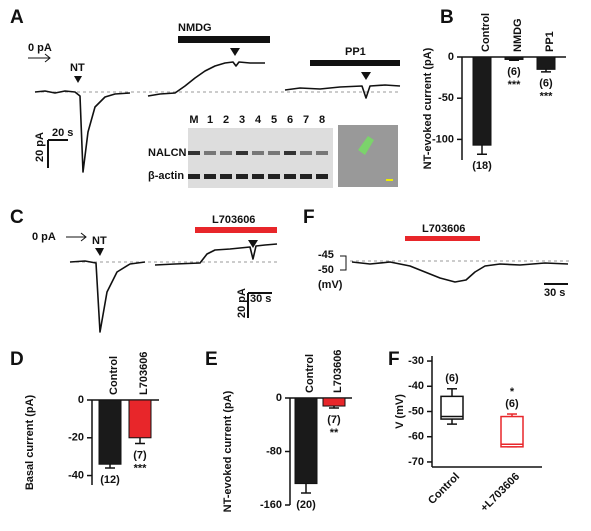 The height and width of the screenshot is (531, 591). I want to click on y-axis-label: V (mV), so click(400, 411).